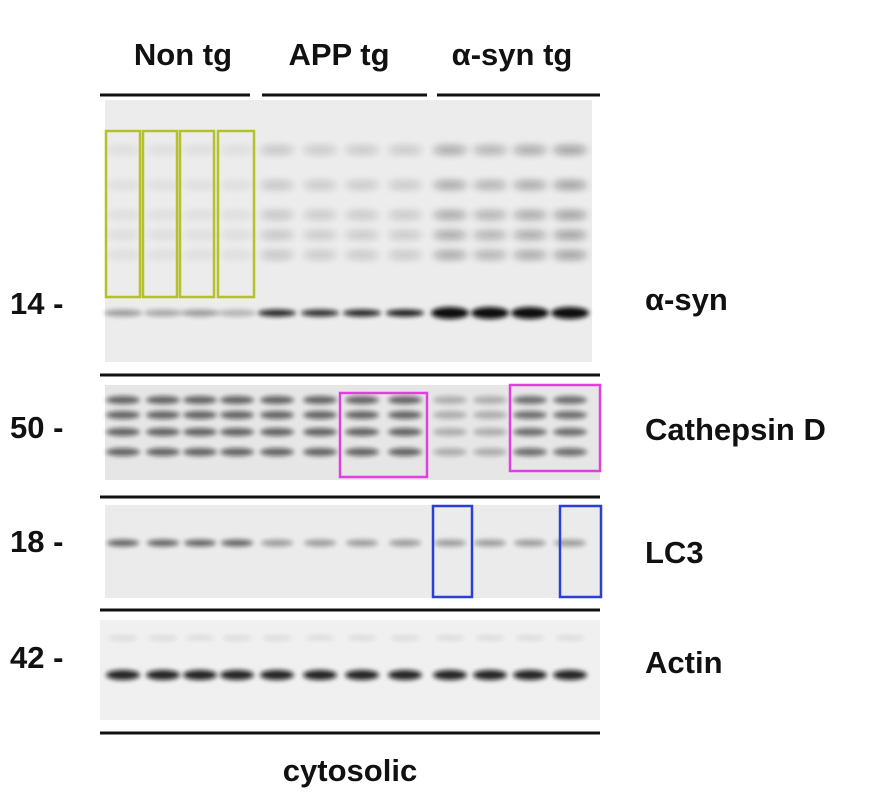 The image size is (889, 800). Describe the element at coordinates (338, 54) in the screenshot. I see `group-label: APP tg` at that location.